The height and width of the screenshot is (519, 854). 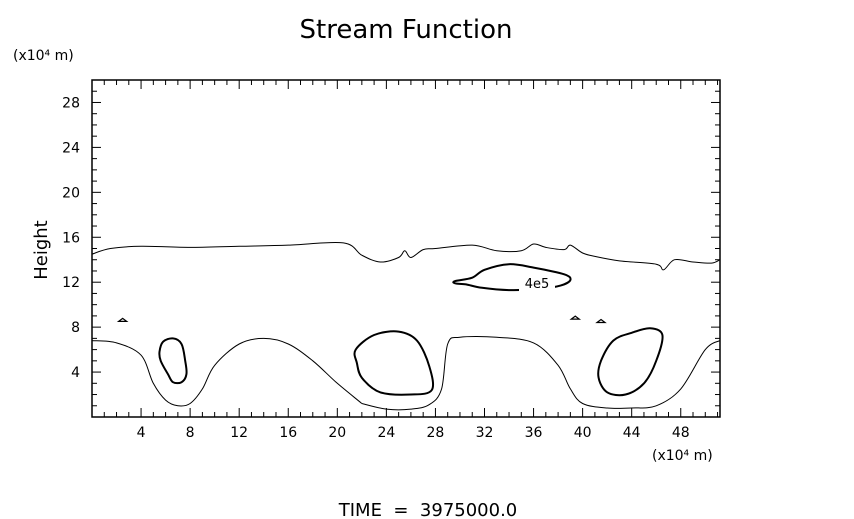 I want to click on x-tick-label: 48, so click(x=681, y=433).